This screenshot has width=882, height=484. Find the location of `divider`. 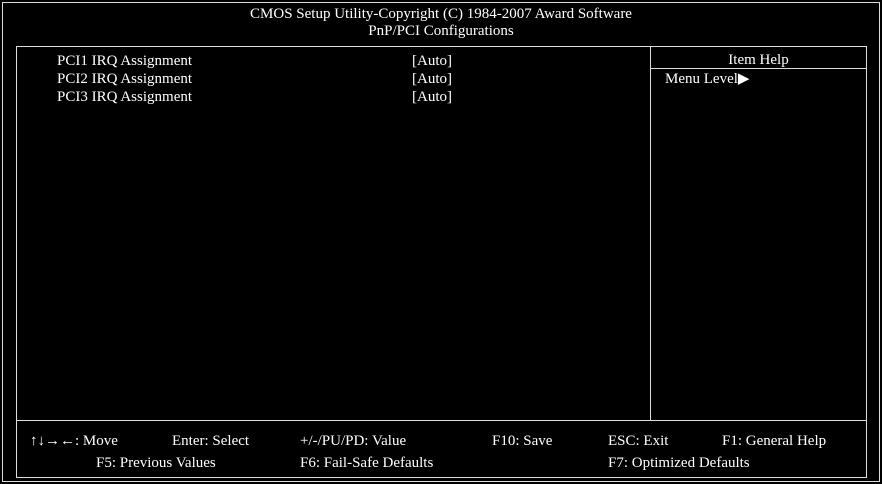

divider is located at coordinates (650, 233).